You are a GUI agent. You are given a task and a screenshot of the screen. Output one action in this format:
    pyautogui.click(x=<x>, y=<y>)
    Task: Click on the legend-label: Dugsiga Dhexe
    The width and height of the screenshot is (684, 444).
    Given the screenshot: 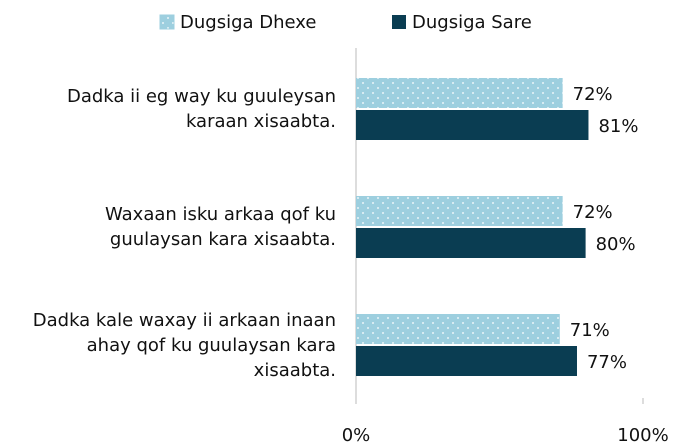 What is the action you would take?
    pyautogui.click(x=248, y=22)
    